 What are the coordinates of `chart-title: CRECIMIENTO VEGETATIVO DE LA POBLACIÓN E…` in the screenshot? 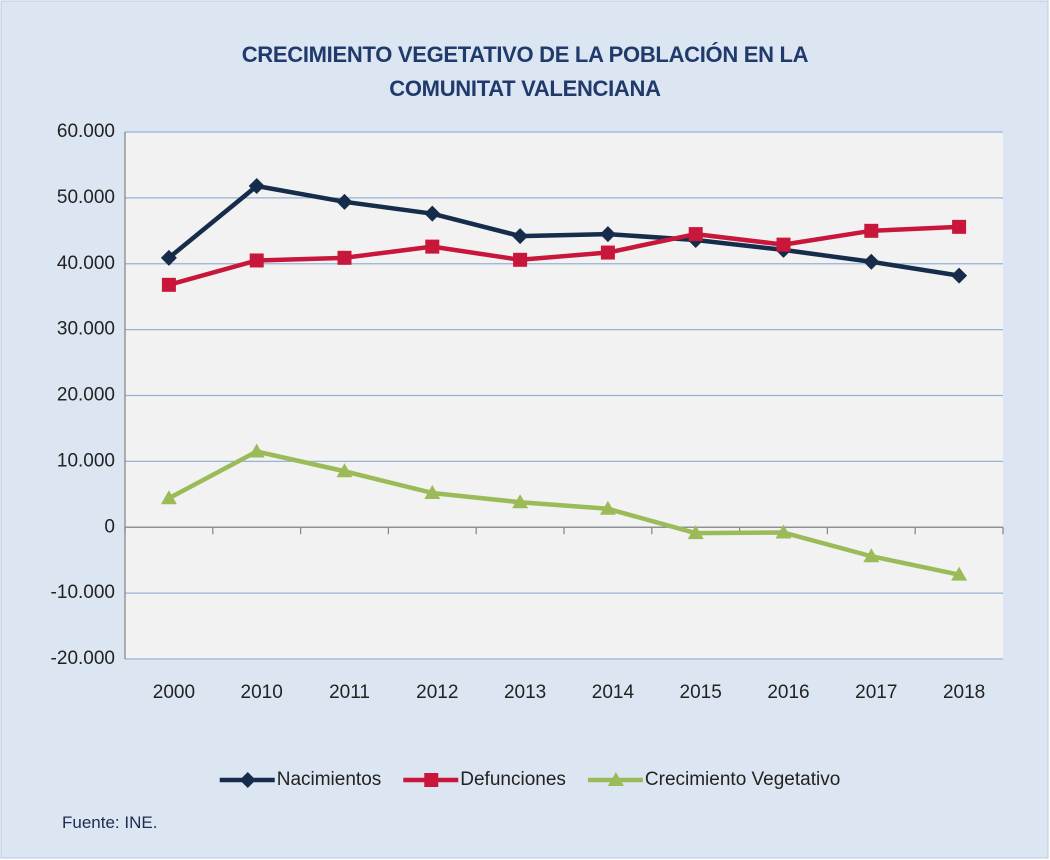 It's located at (525, 71).